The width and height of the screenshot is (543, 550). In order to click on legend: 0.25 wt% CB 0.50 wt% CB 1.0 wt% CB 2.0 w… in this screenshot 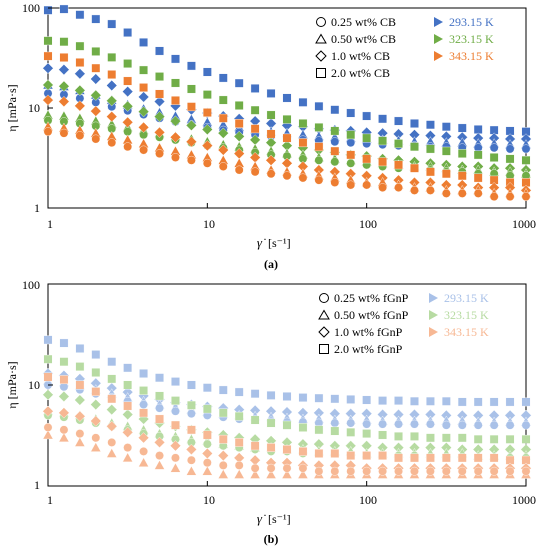, I will do `click(404, 47)`.